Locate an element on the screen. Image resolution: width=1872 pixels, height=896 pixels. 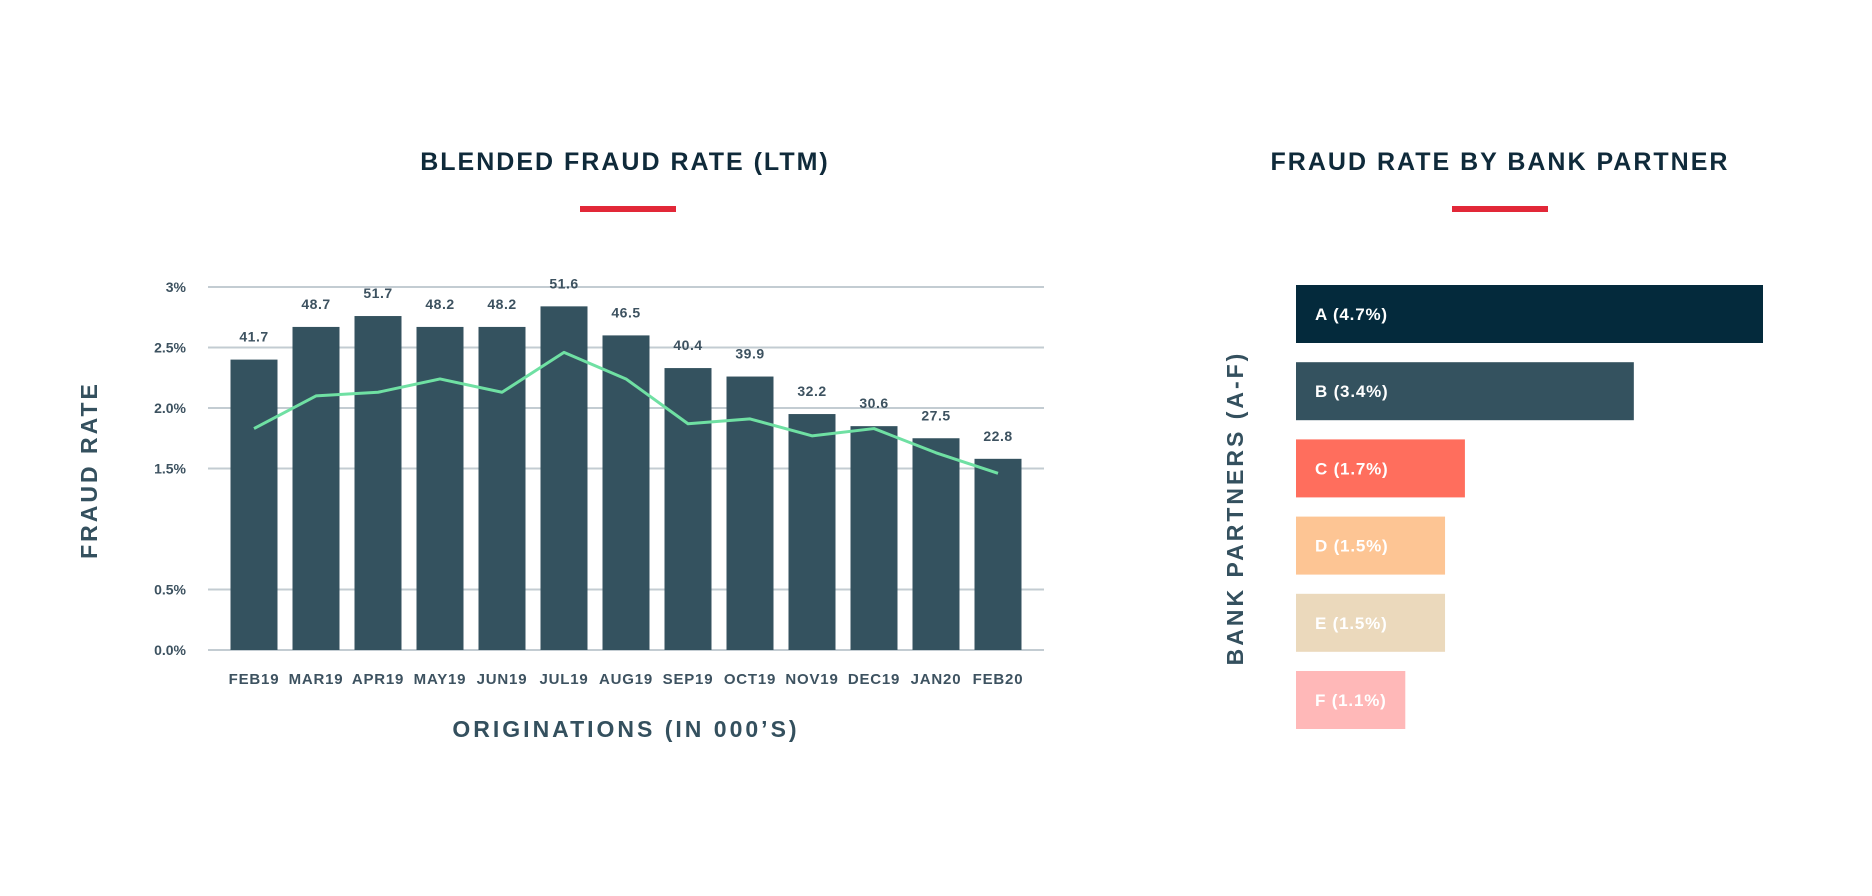
chart-title-fraud-by-bank: FRAUD RATE BY BANK PARTNER is located at coordinates (1500, 162).